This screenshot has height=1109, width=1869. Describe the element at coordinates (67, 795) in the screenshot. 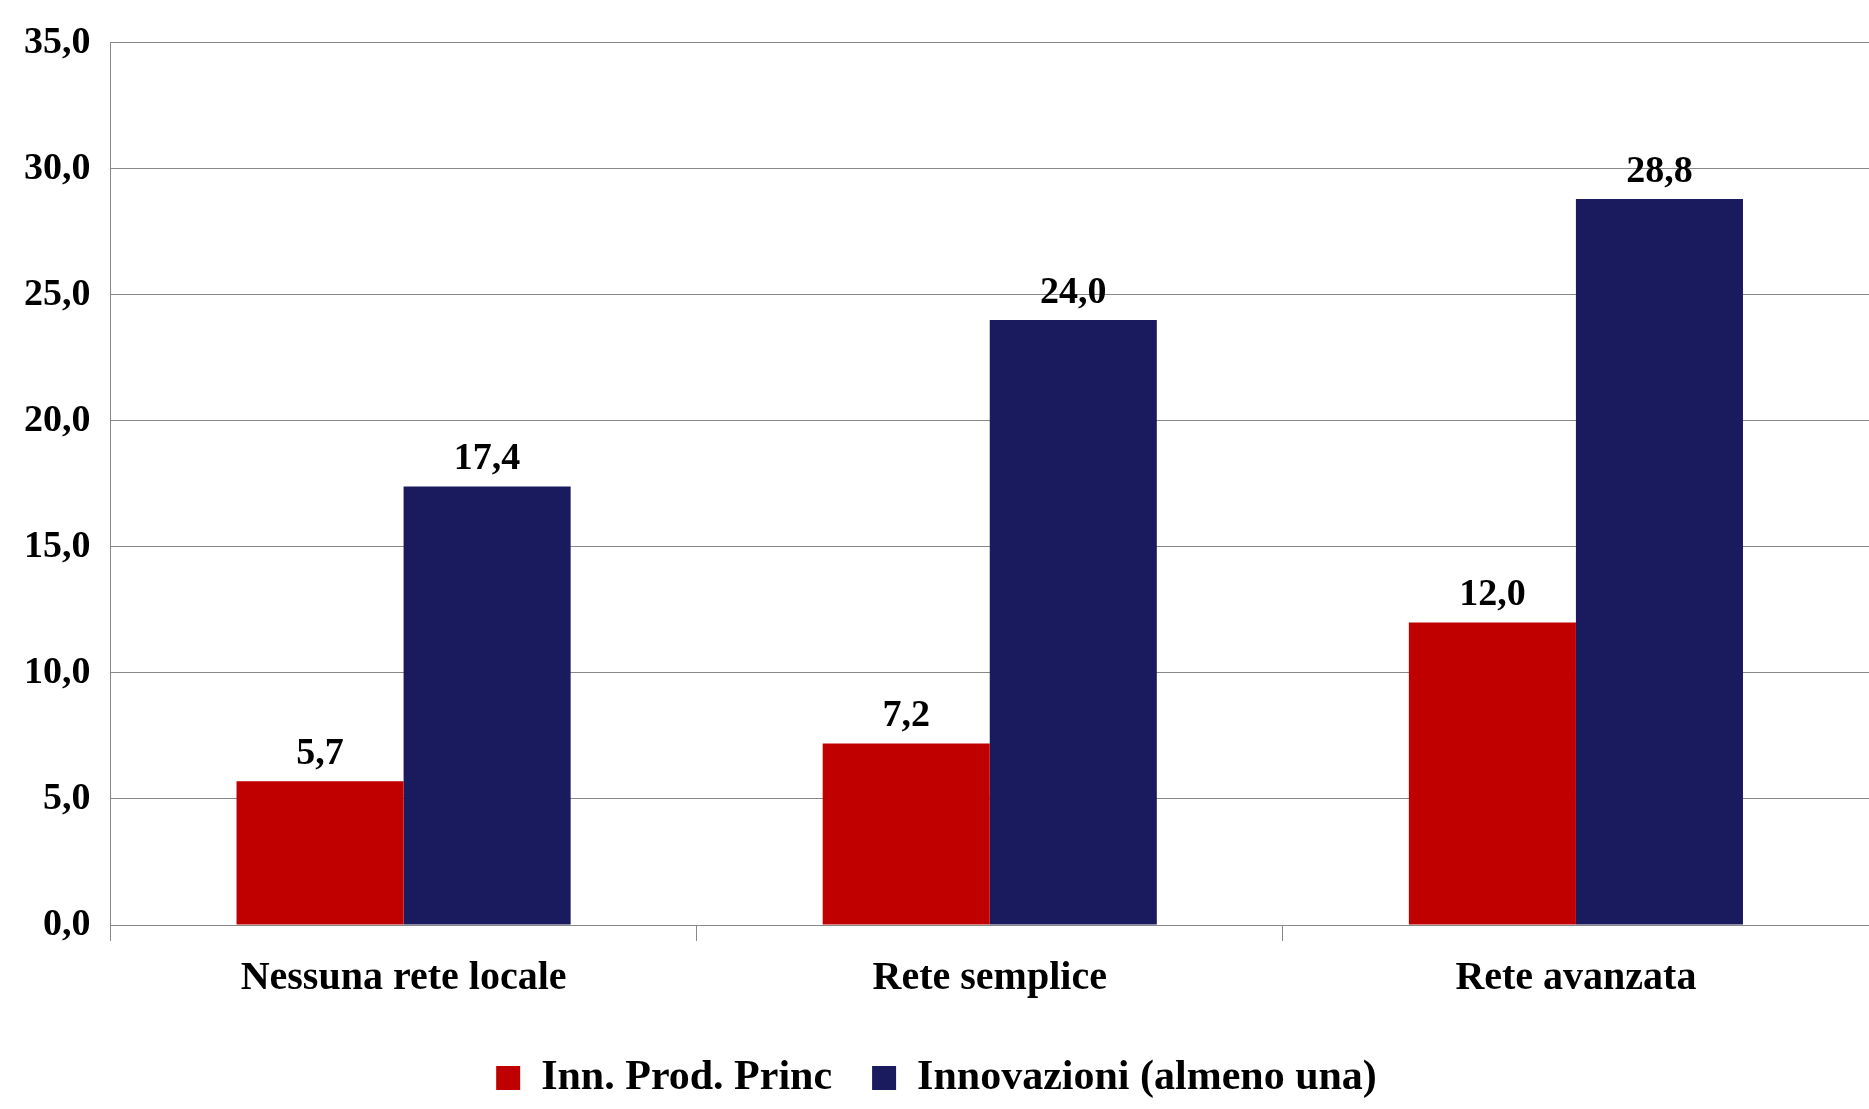

I see `y-tick-label: 5,0` at that location.